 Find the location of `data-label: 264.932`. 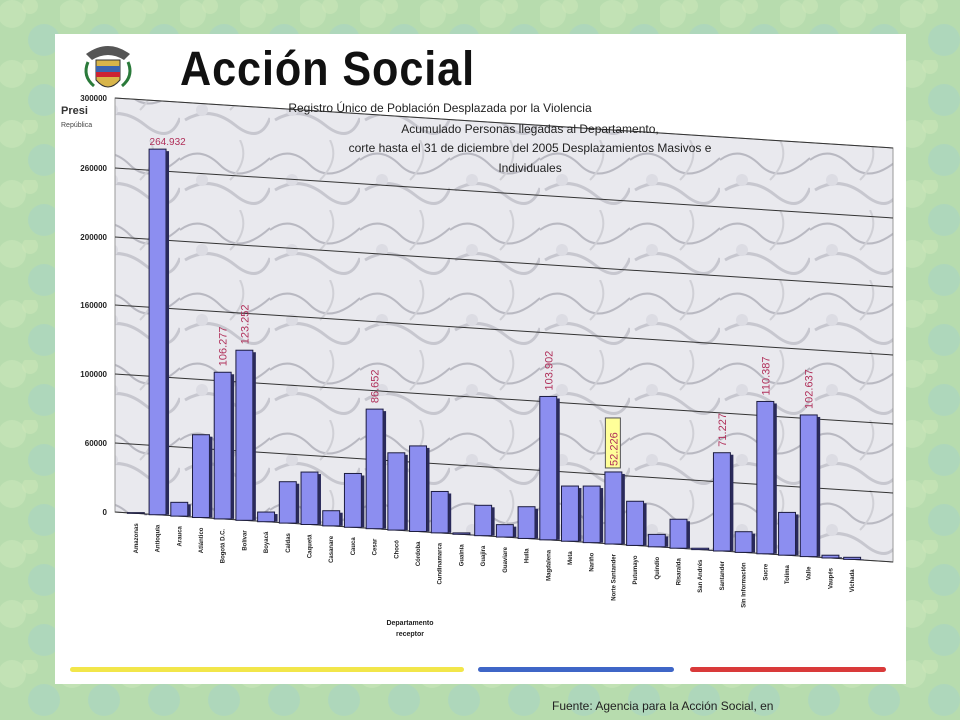

data-label: 264.932 is located at coordinates (168, 142).